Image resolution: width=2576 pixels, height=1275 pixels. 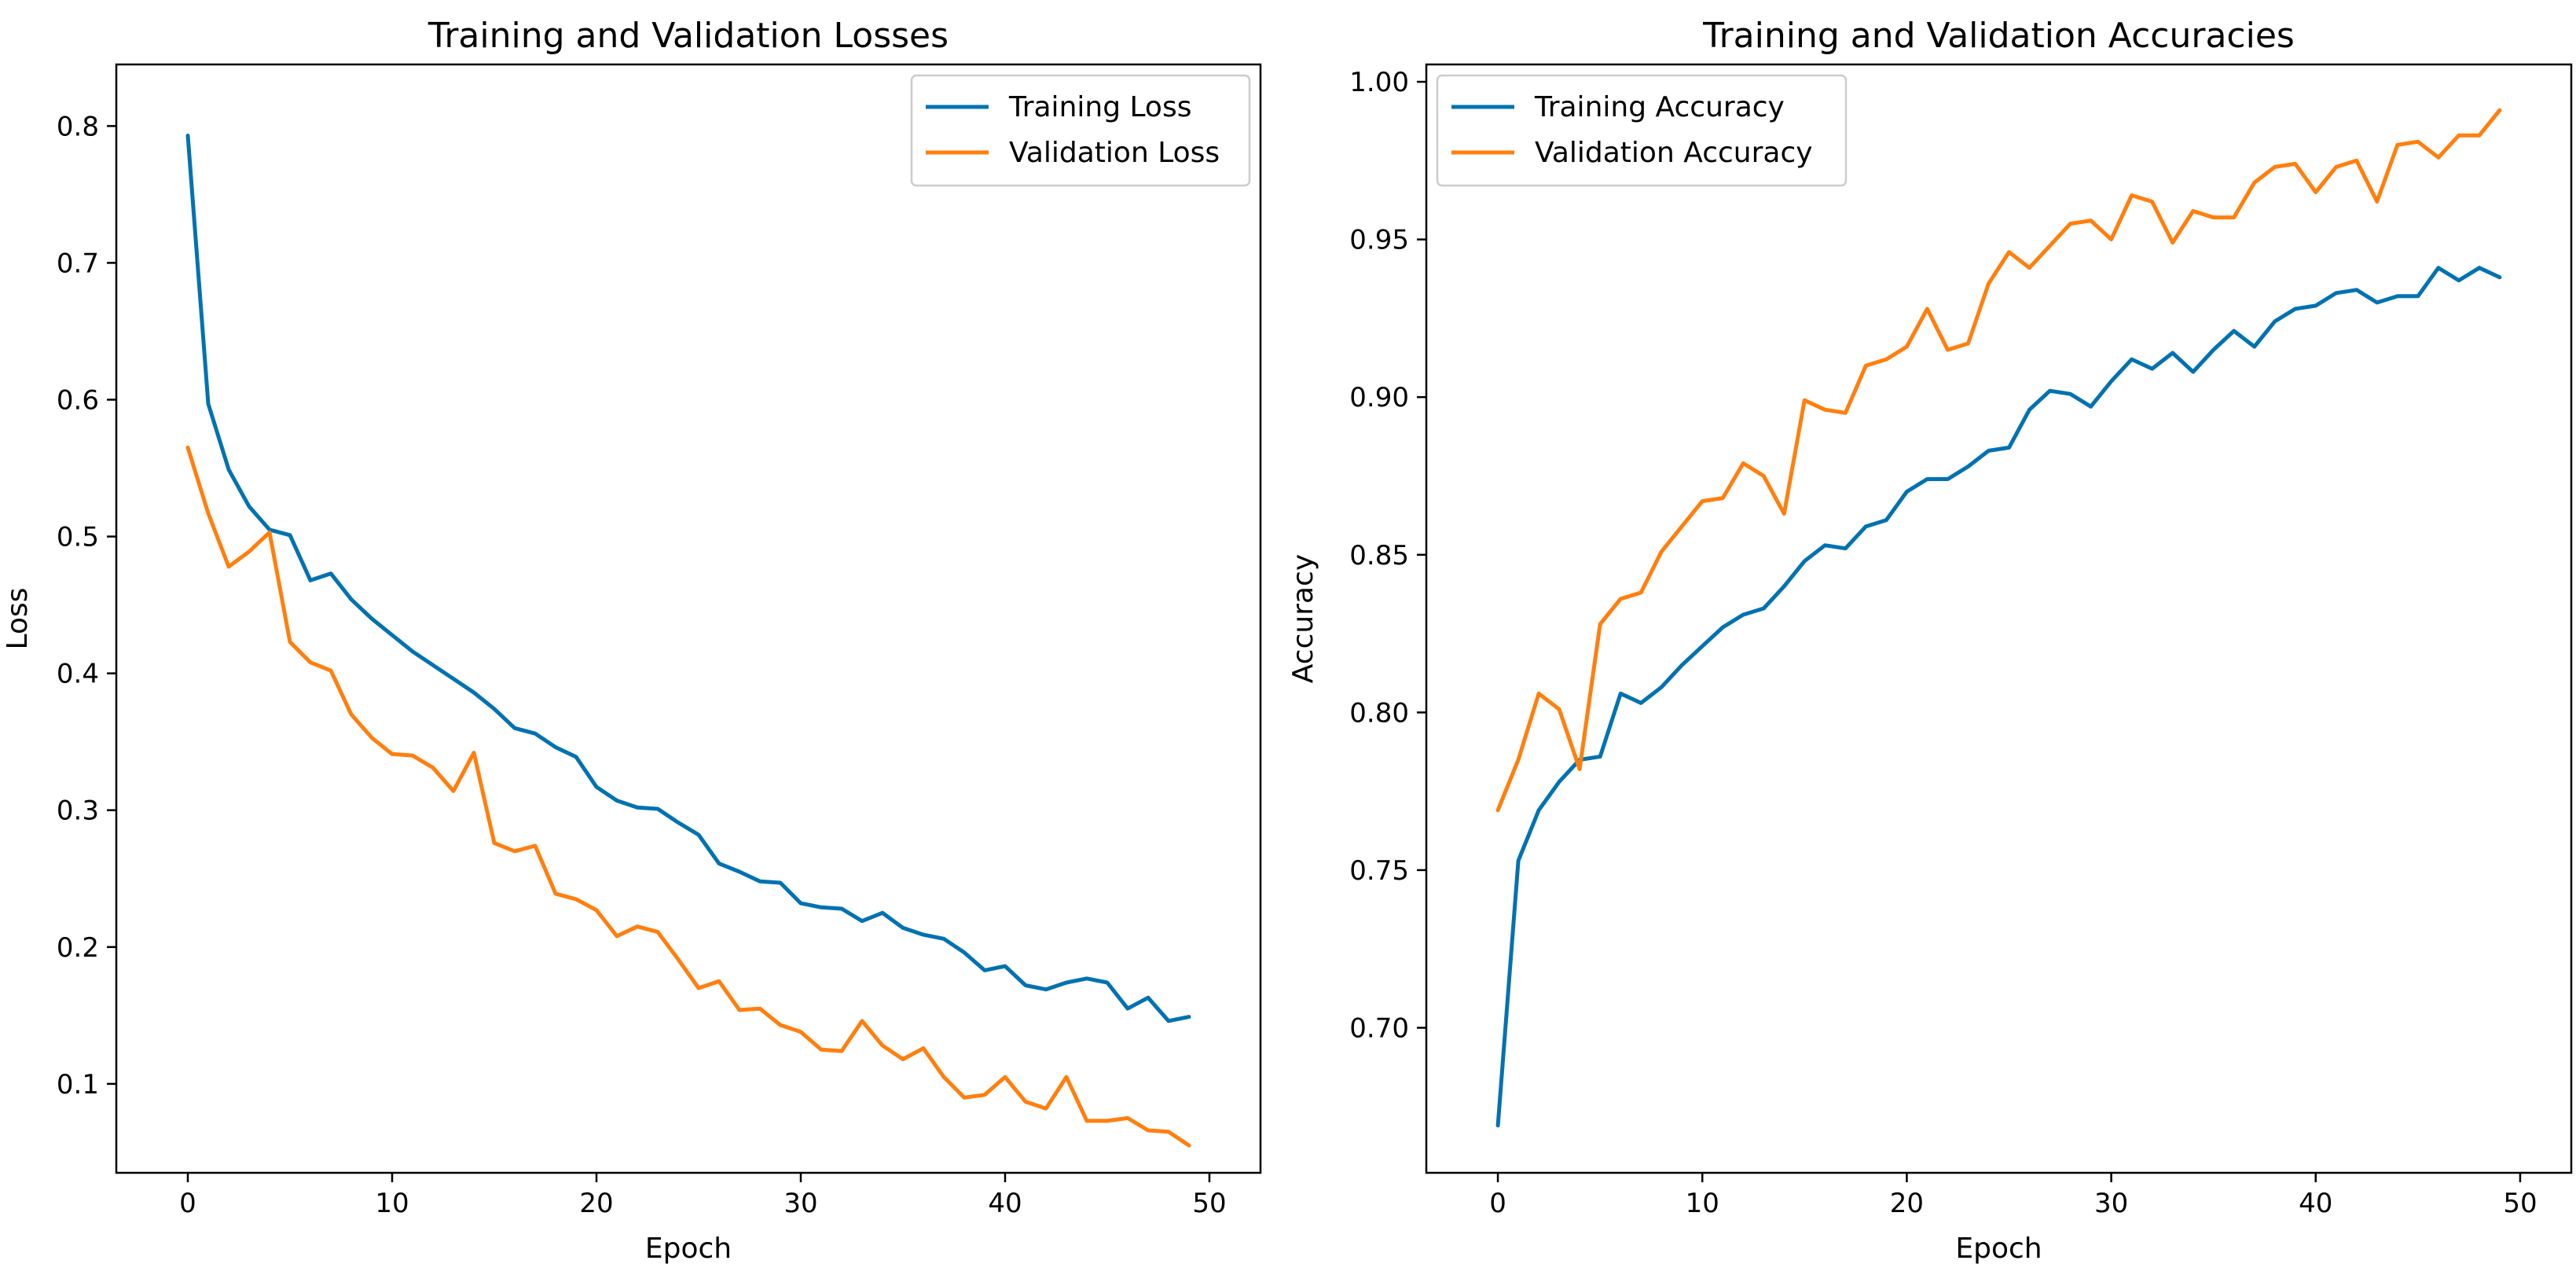 What do you see at coordinates (1379, 556) in the screenshot?
I see `accuracy-chart-ytick-label: 0.85` at bounding box center [1379, 556].